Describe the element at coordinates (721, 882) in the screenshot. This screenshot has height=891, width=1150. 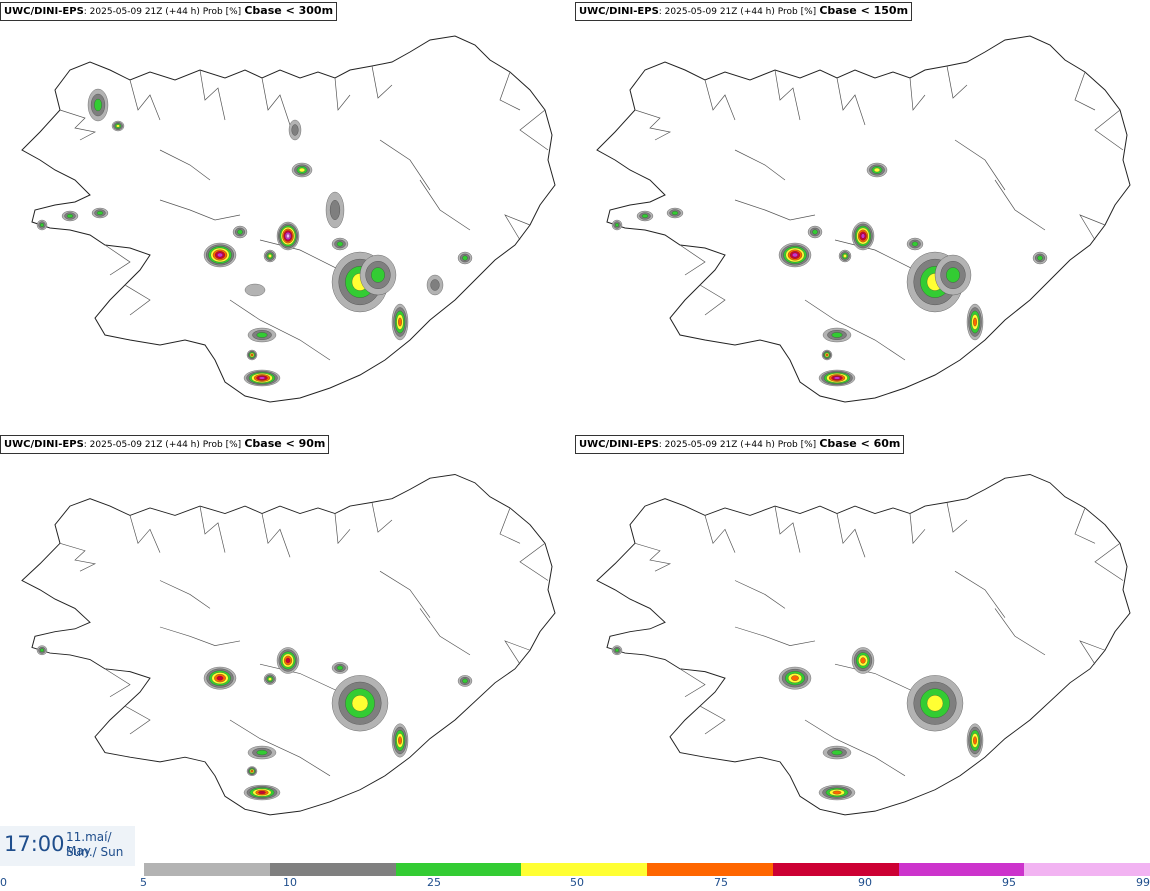
I see `colorbar-tick-label: 75` at that location.